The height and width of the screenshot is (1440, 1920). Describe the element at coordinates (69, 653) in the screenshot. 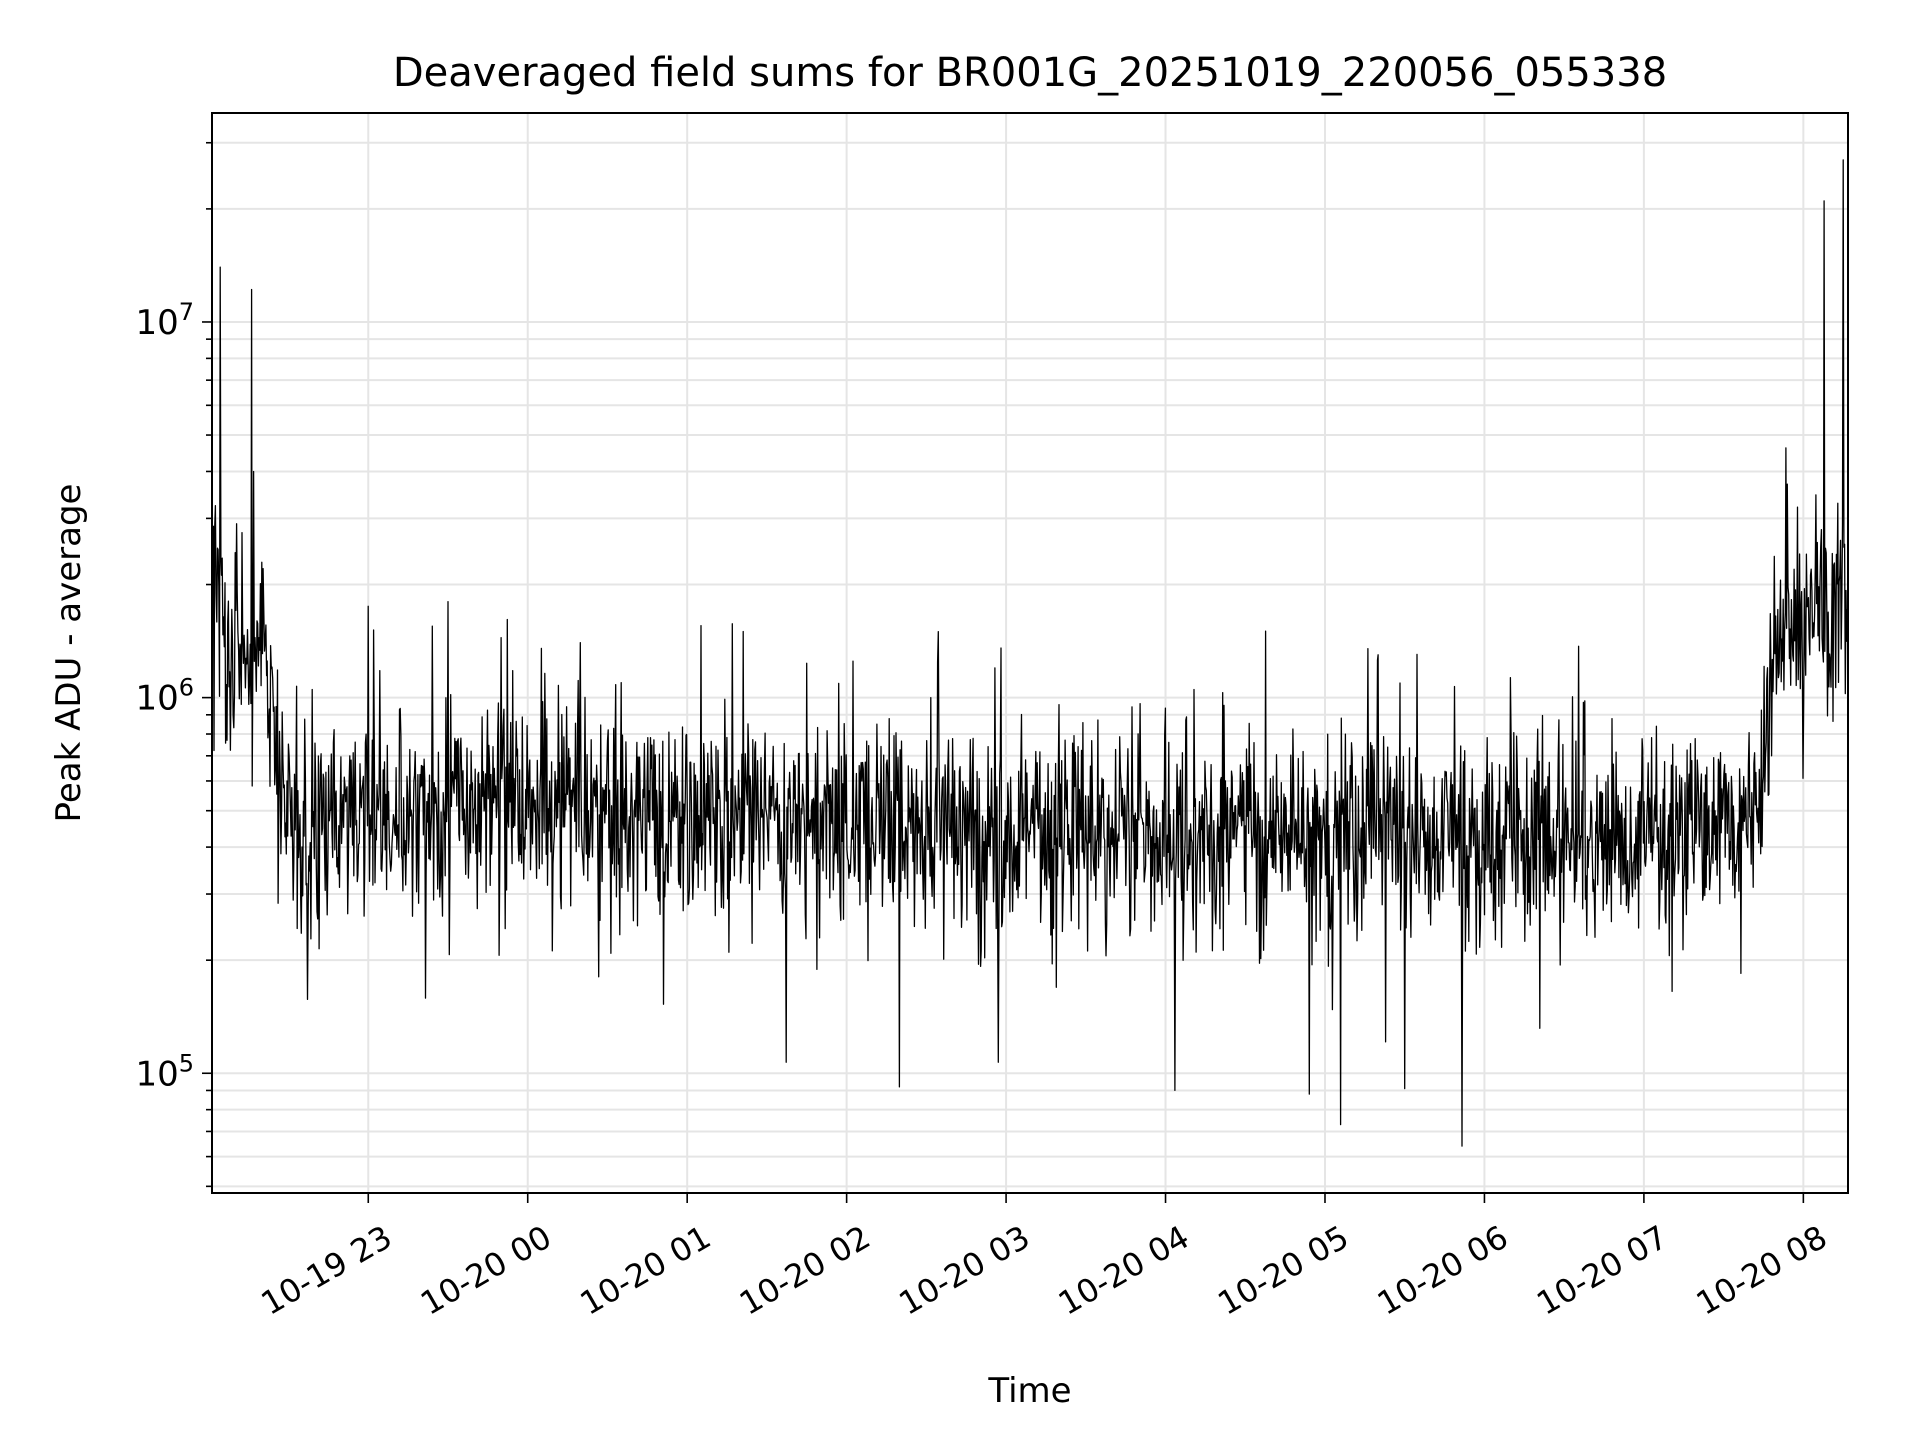

I see `y-axis-label: Peak ADU - average` at that location.